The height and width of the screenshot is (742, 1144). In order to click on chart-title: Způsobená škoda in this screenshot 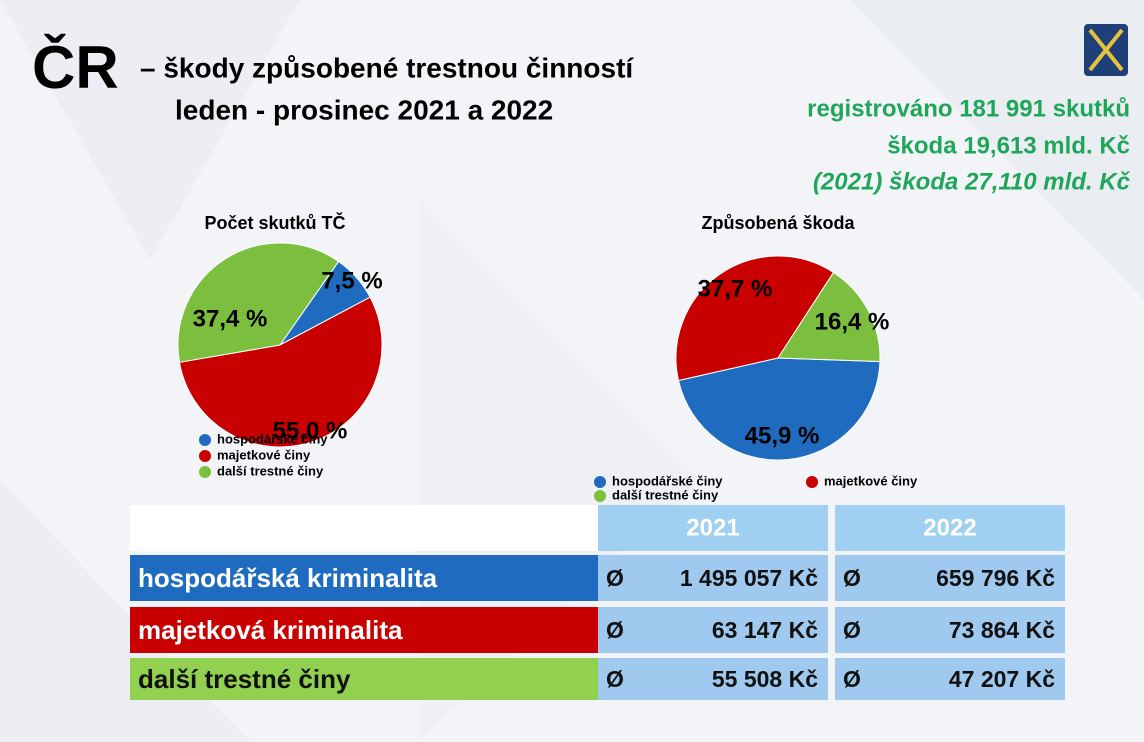, I will do `click(778, 223)`.